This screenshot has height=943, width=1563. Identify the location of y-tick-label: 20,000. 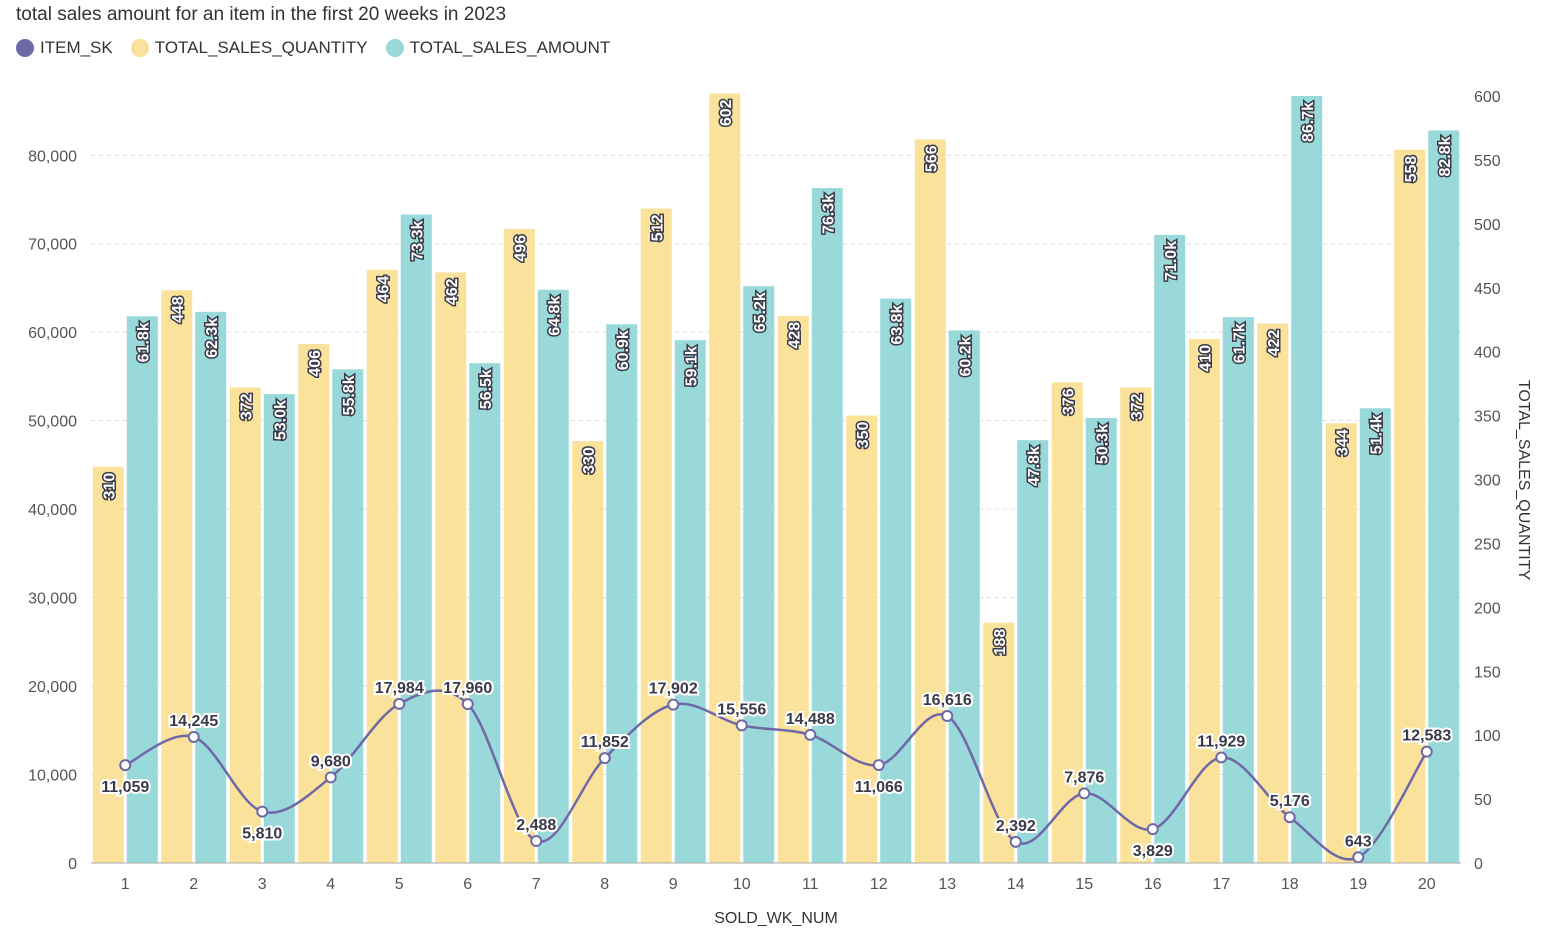
(52, 687).